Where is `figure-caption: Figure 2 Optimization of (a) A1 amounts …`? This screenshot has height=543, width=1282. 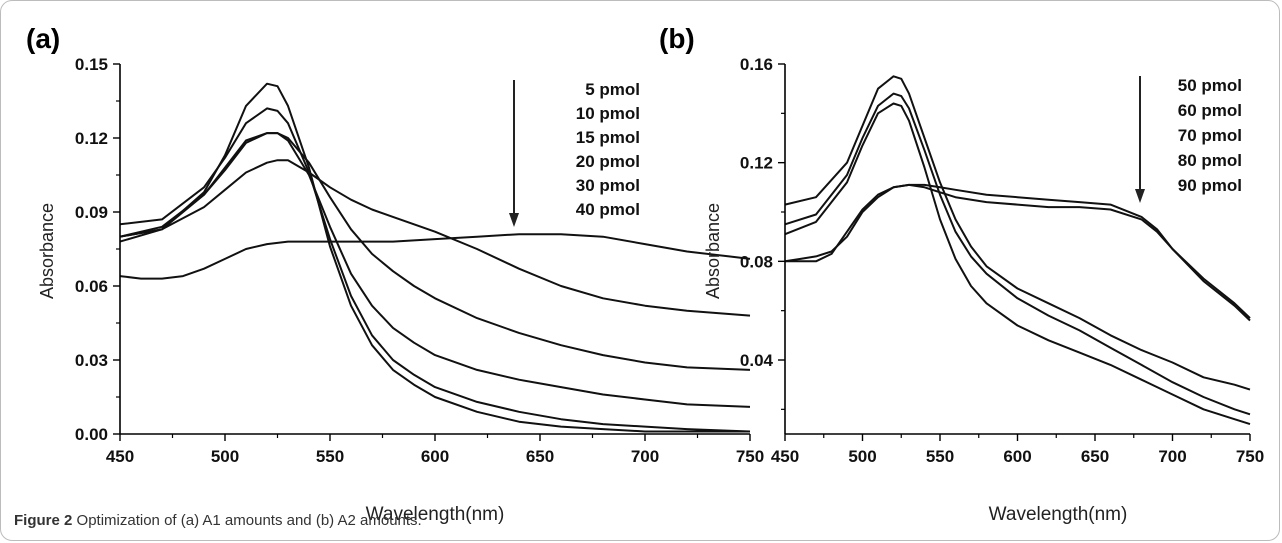
figure-caption: Figure 2 Optimization of (a) A1 amounts … is located at coordinates (218, 520).